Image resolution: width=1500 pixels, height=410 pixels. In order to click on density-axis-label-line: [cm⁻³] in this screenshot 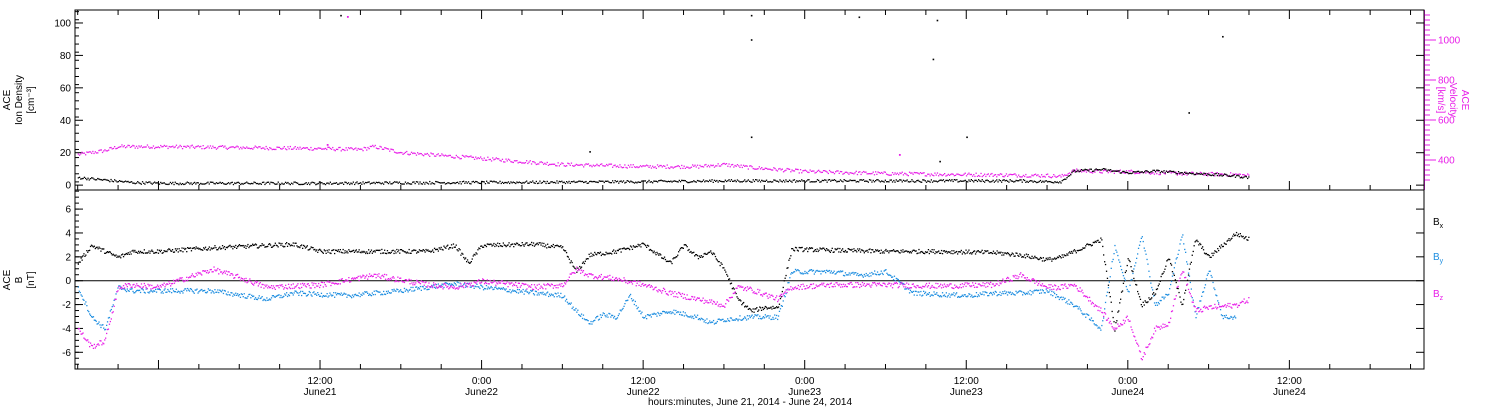, I will do `click(31, 100)`.